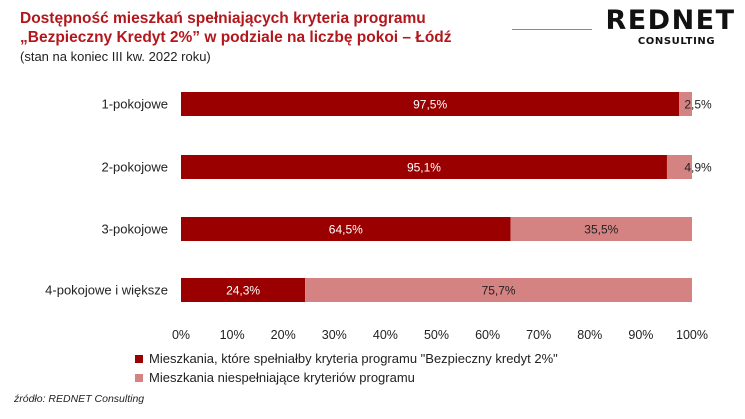 The image size is (745, 419). What do you see at coordinates (436, 335) in the screenshot?
I see `x-tick-label: 50%` at bounding box center [436, 335].